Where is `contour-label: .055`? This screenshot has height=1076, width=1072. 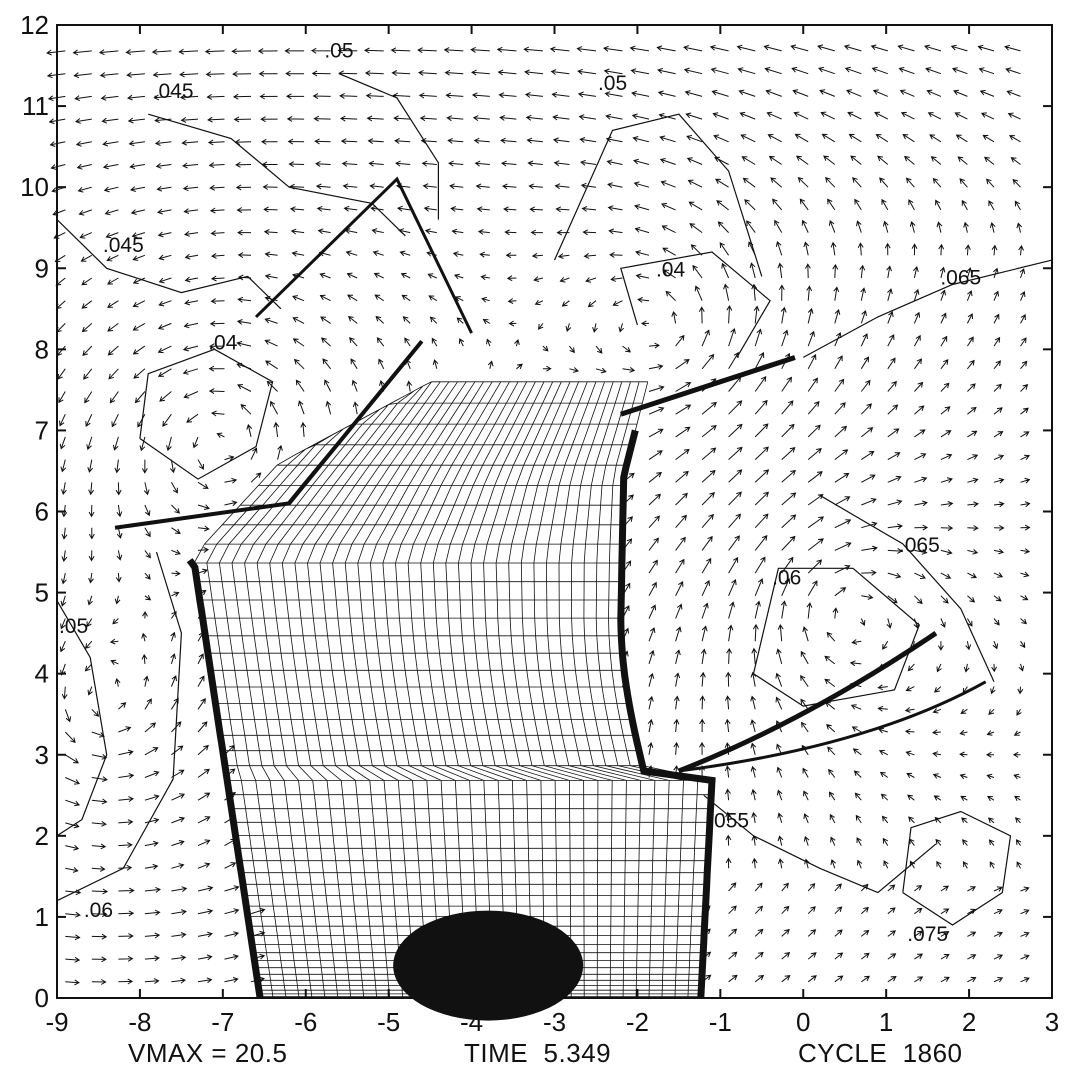
contour-label: .055 is located at coordinates (728, 821).